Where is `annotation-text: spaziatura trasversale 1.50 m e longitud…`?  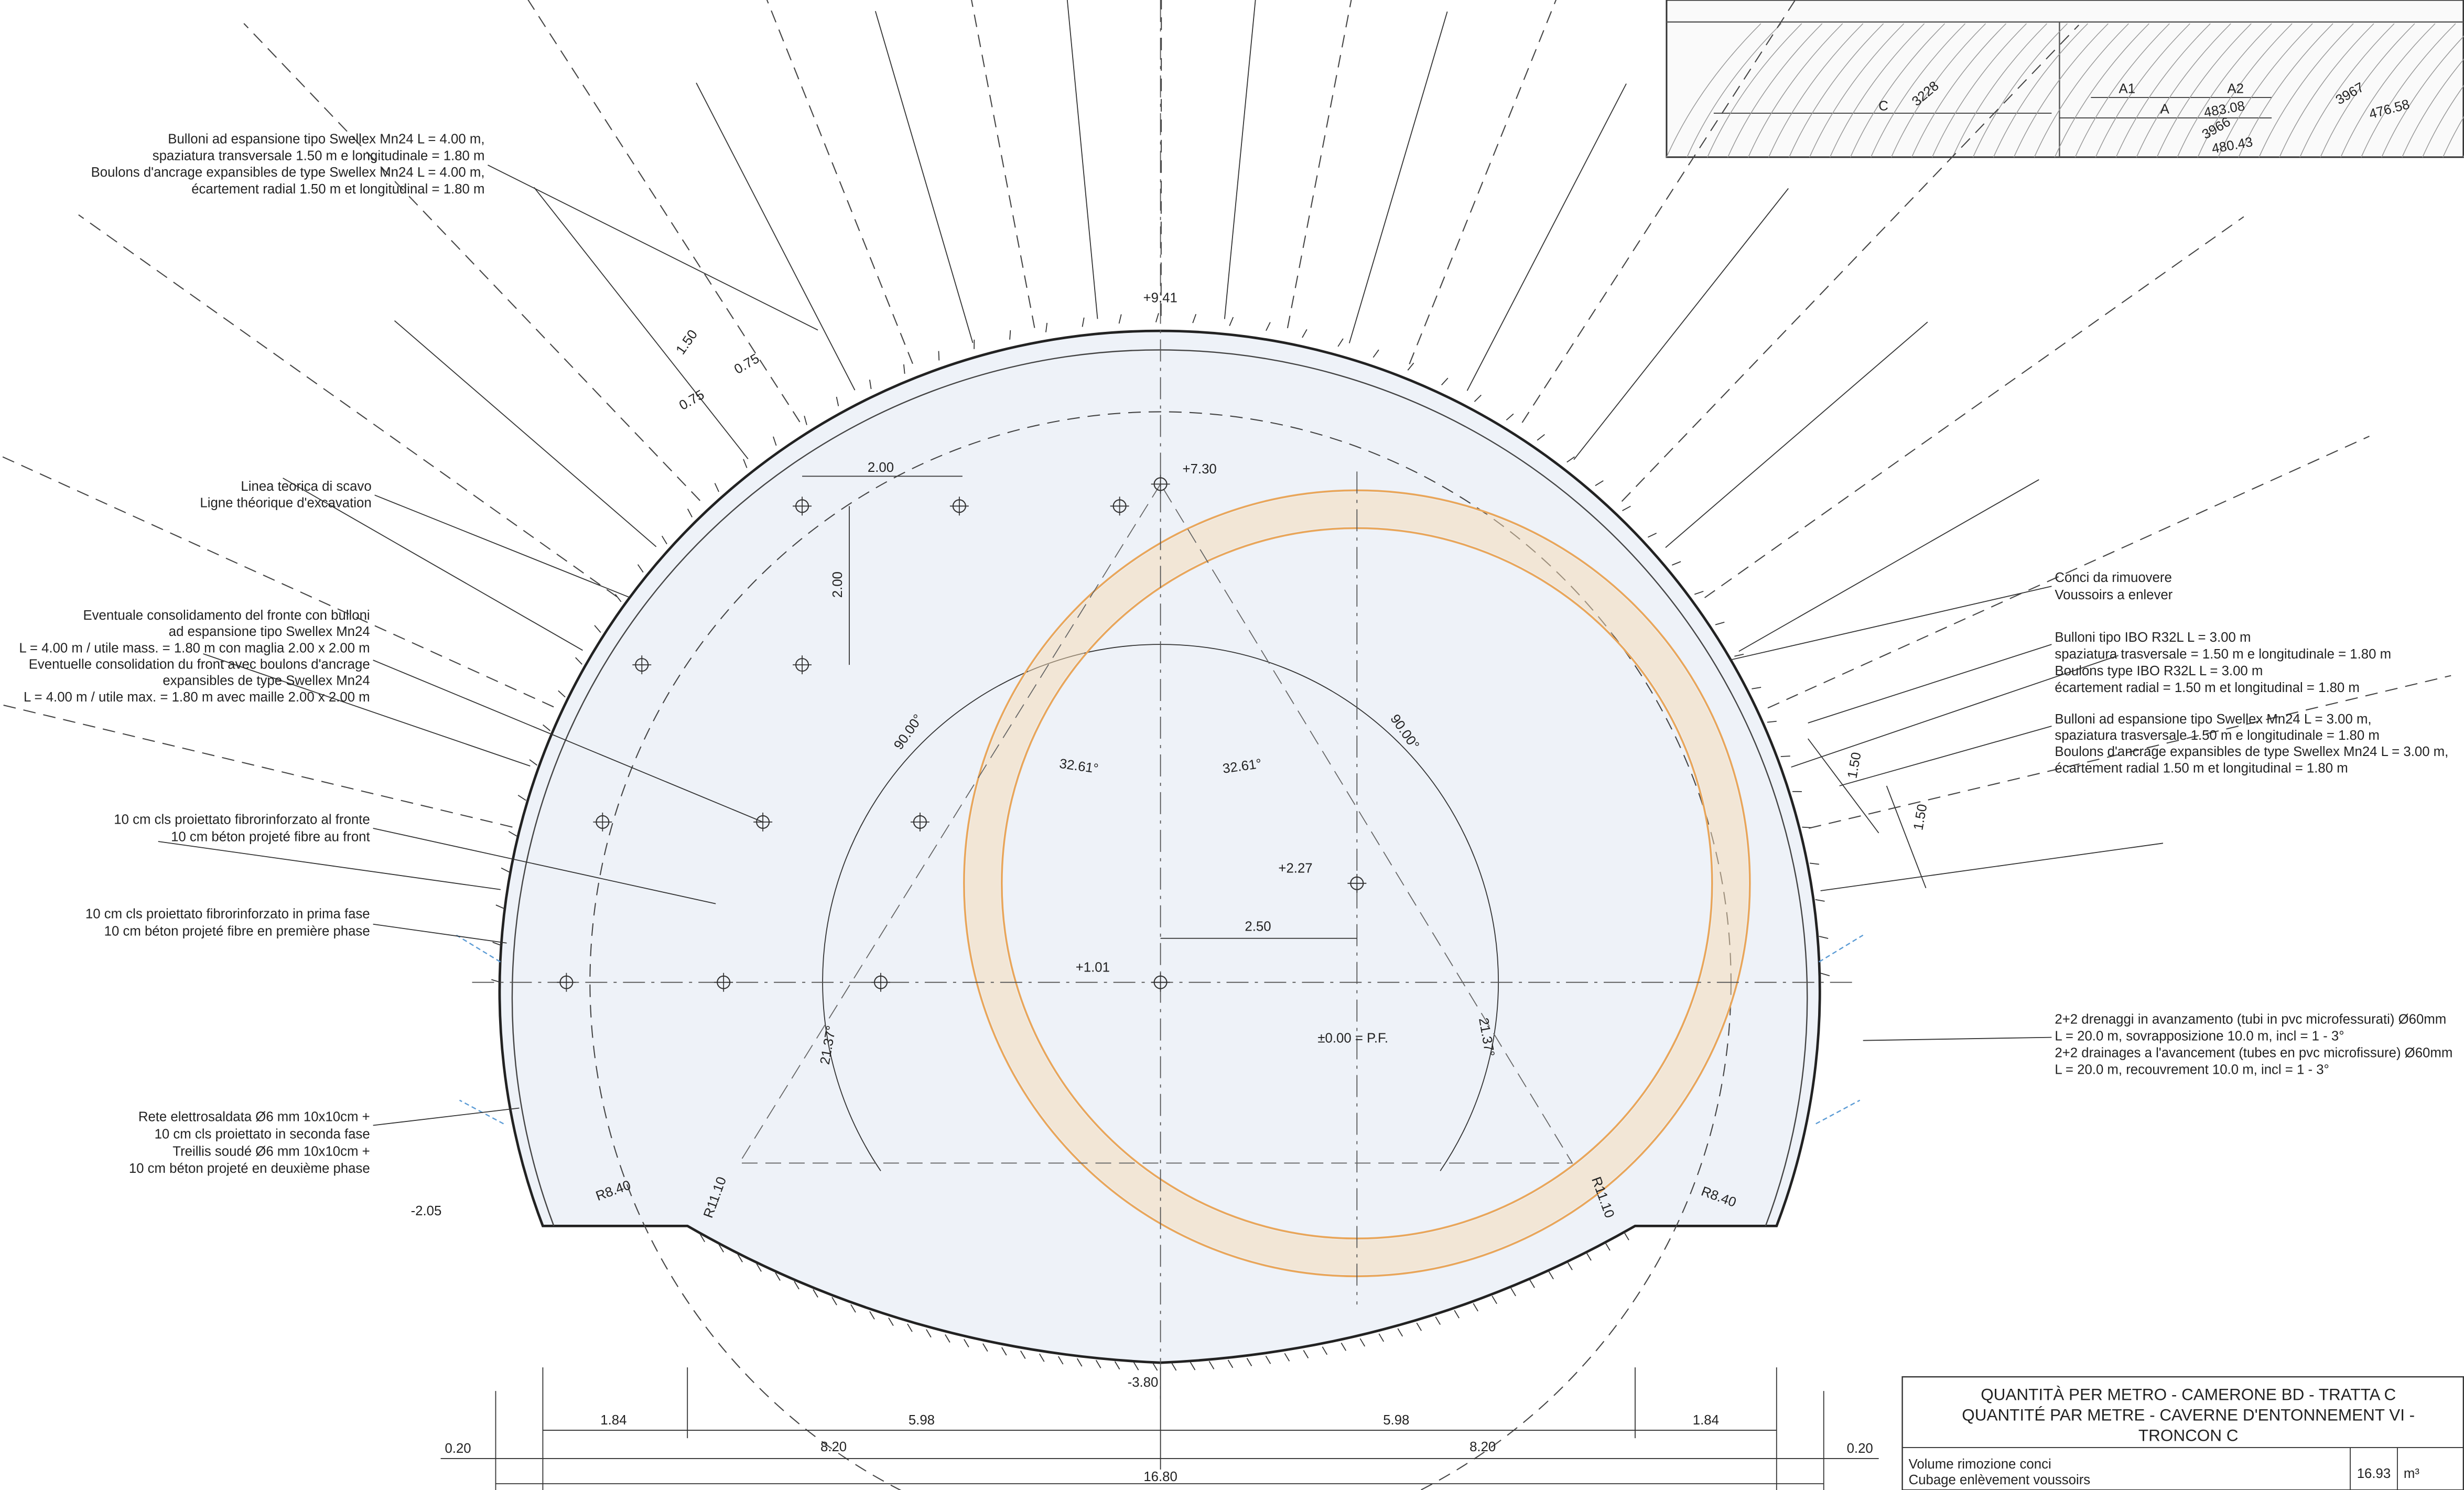
annotation-text: spaziatura trasversale 1.50 m e longitud… is located at coordinates (2217, 735).